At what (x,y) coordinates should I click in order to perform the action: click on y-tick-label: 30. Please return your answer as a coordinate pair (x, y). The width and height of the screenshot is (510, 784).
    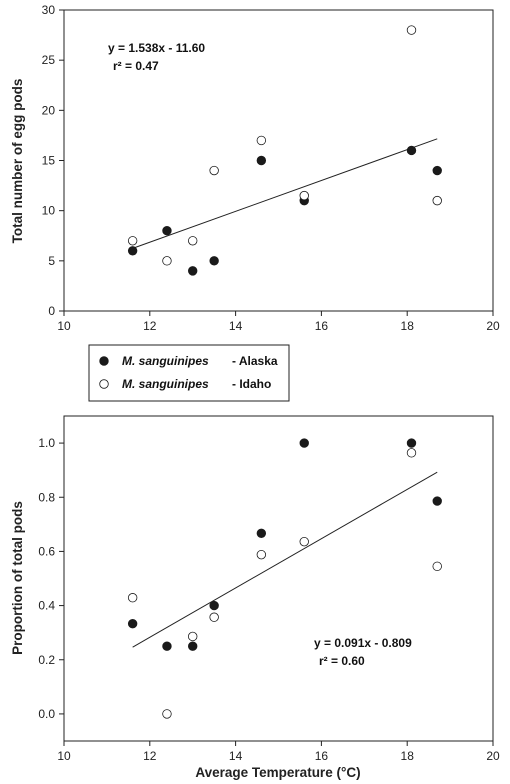
    Looking at the image, I should click on (49, 10).